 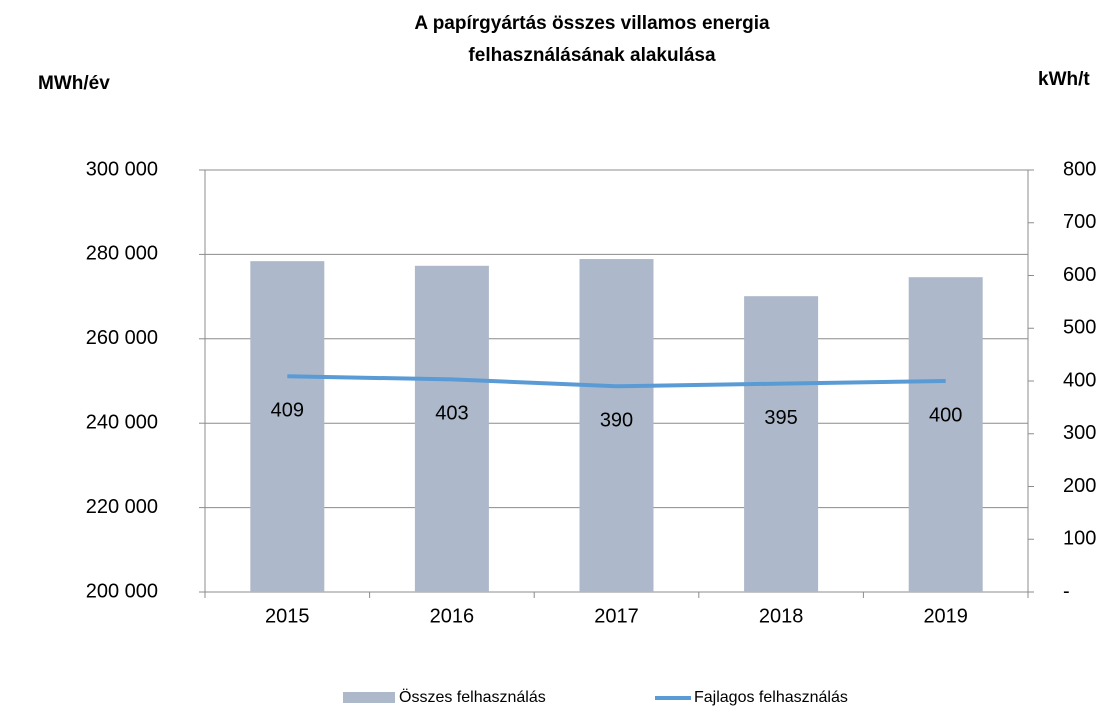 I want to click on y2-tick-label: 600, so click(x=1079, y=275).